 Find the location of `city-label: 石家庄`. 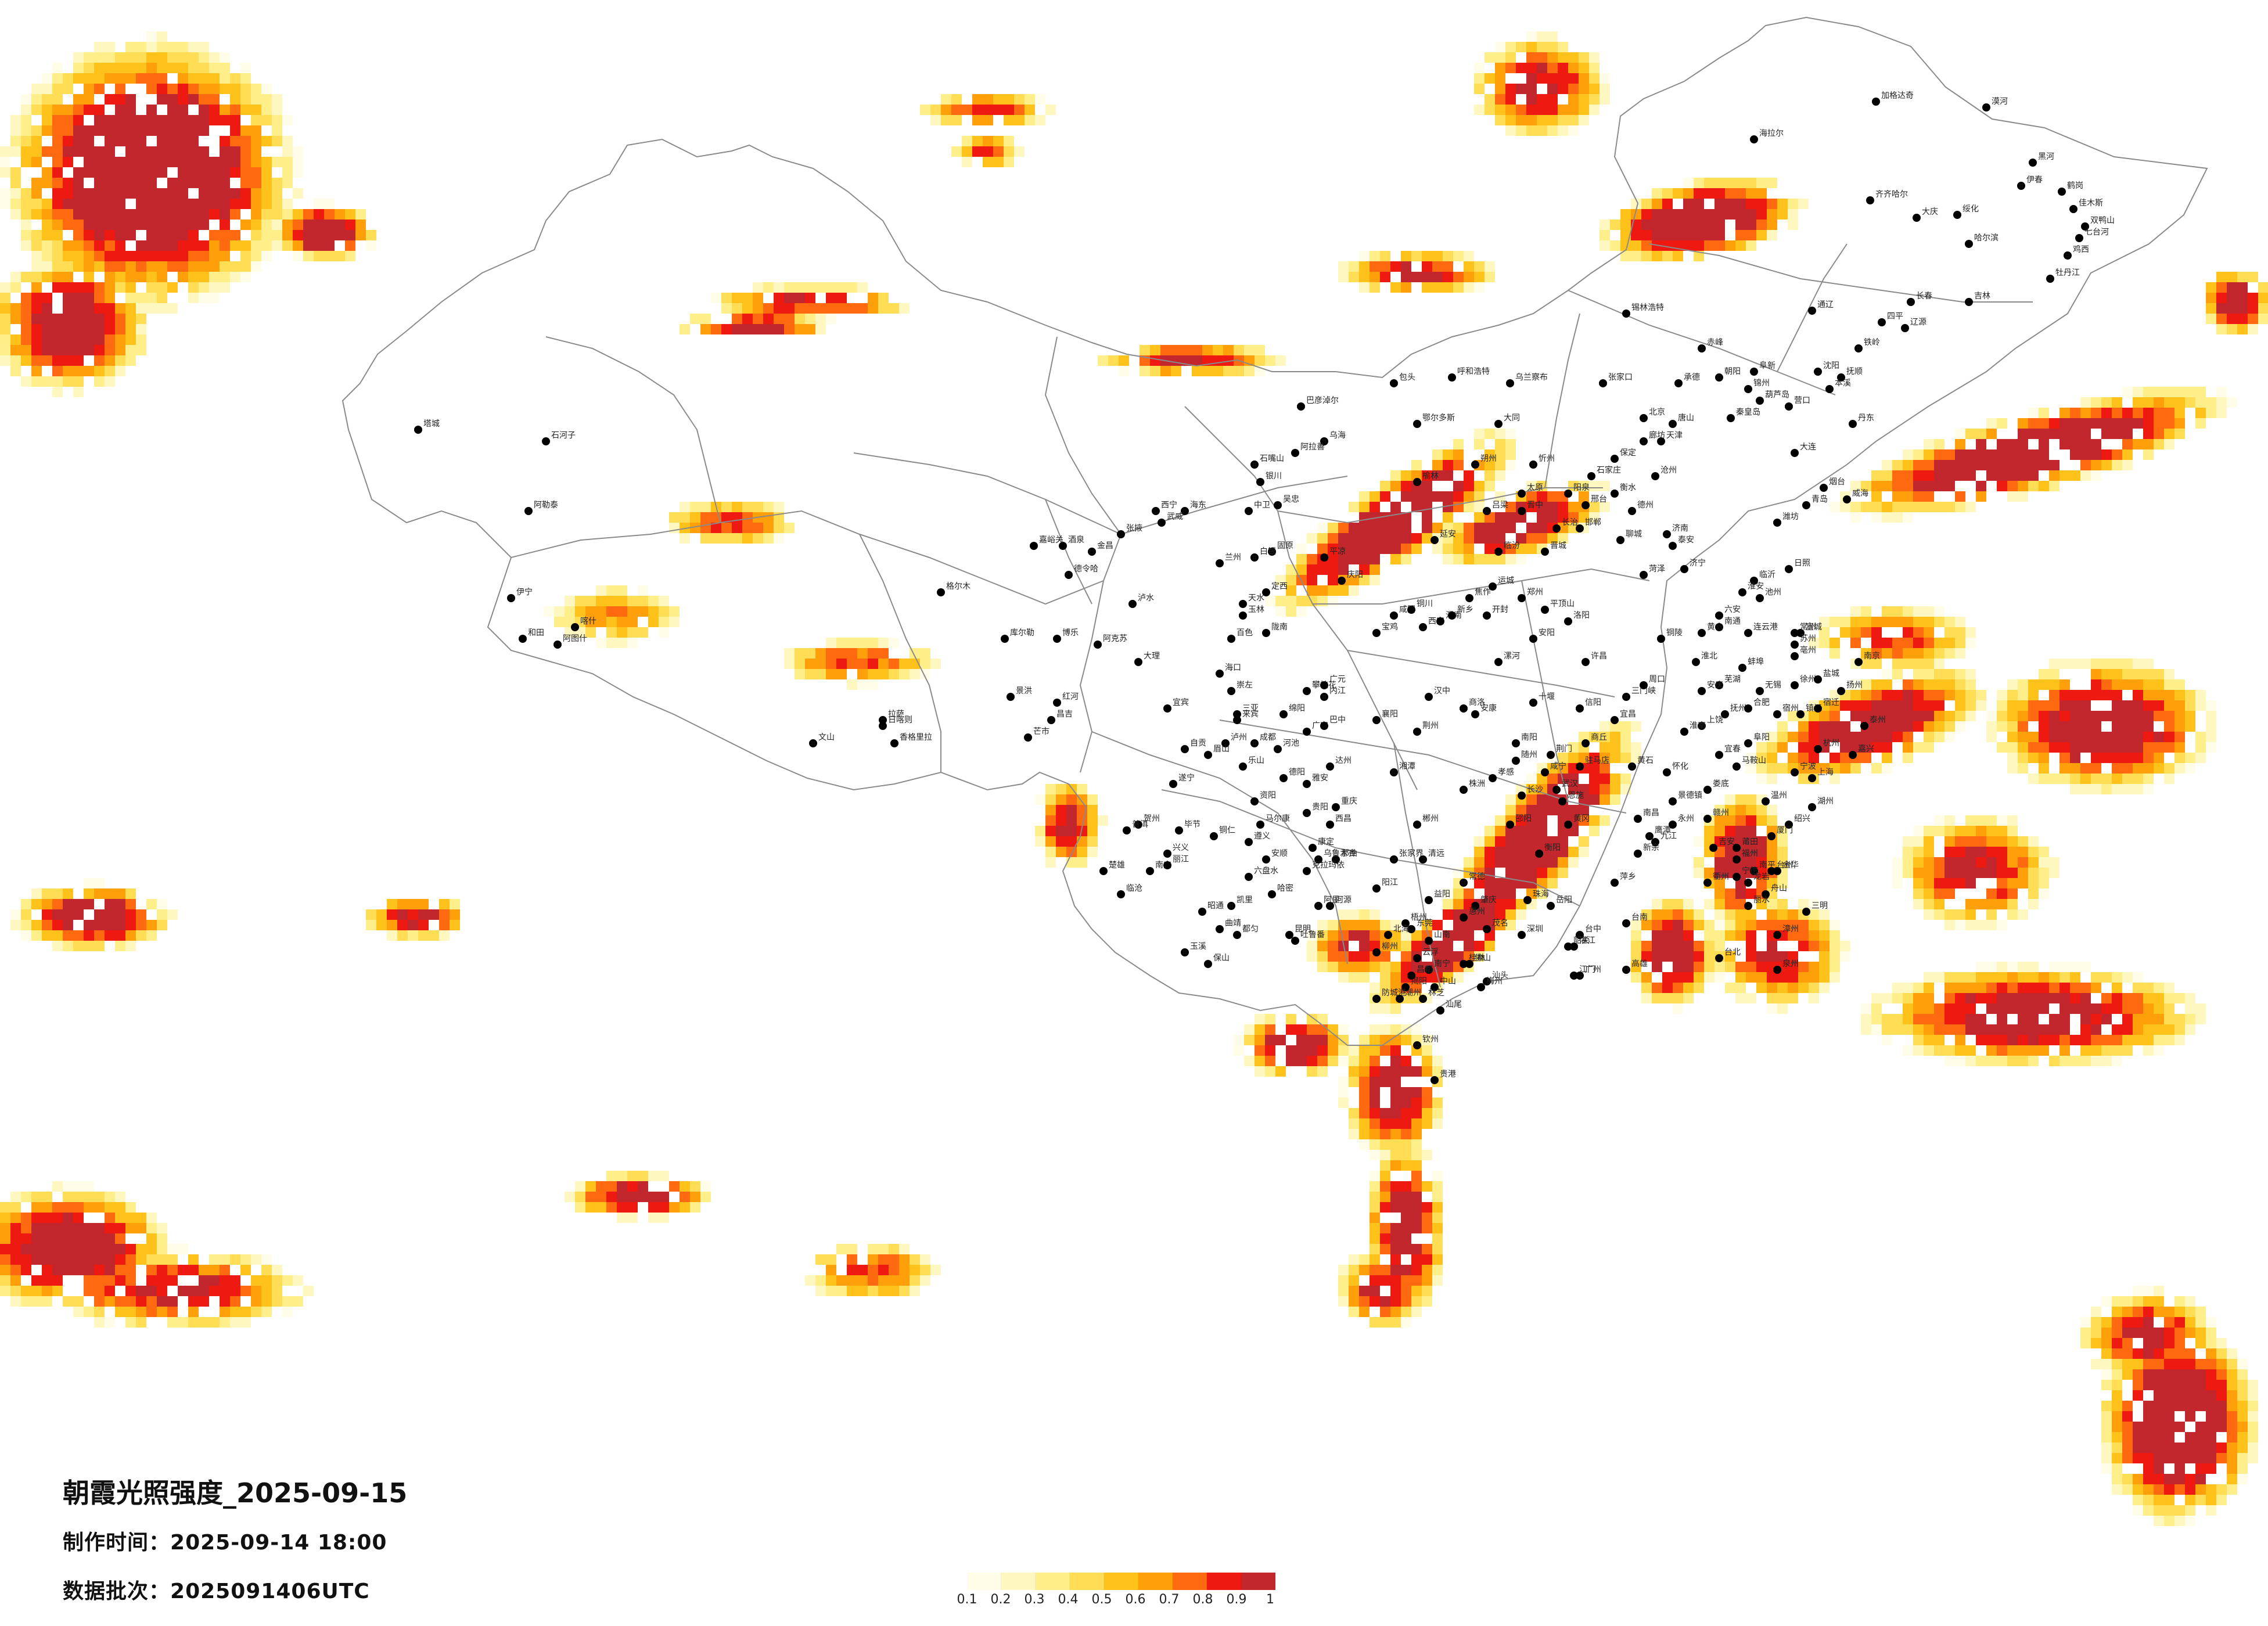

city-label: 石家庄 is located at coordinates (1609, 470).